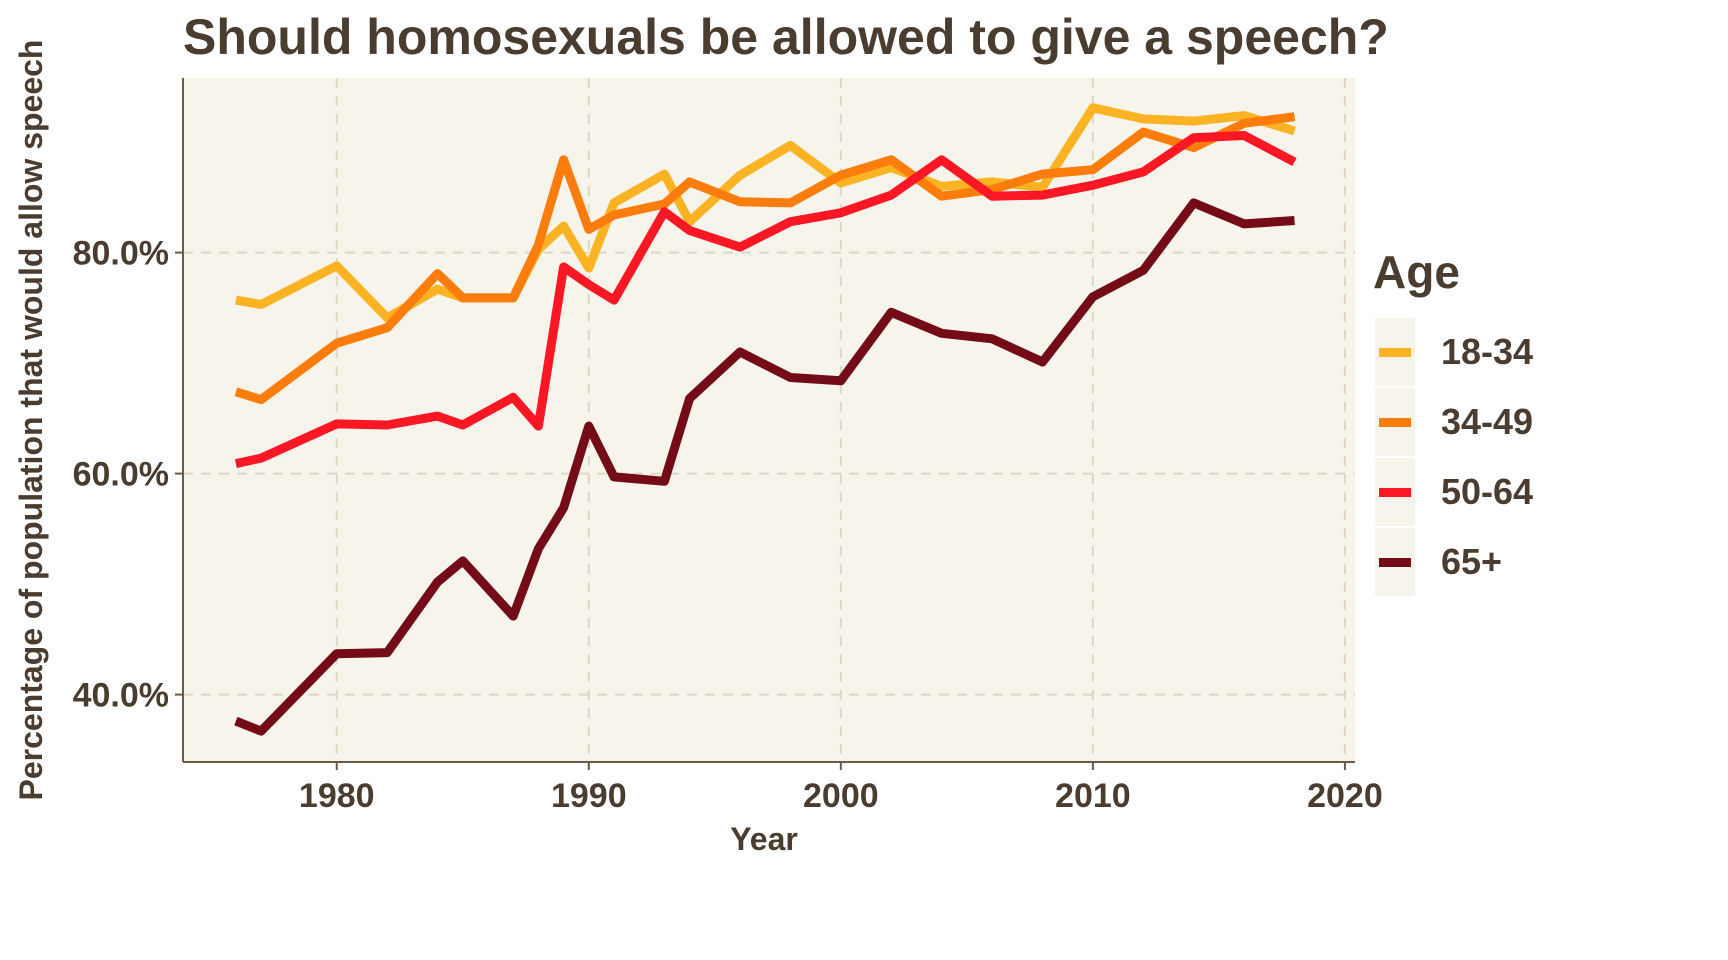 This screenshot has height=960, width=1728. What do you see at coordinates (121, 475) in the screenshot?
I see `y-tick-label: 60.0%` at bounding box center [121, 475].